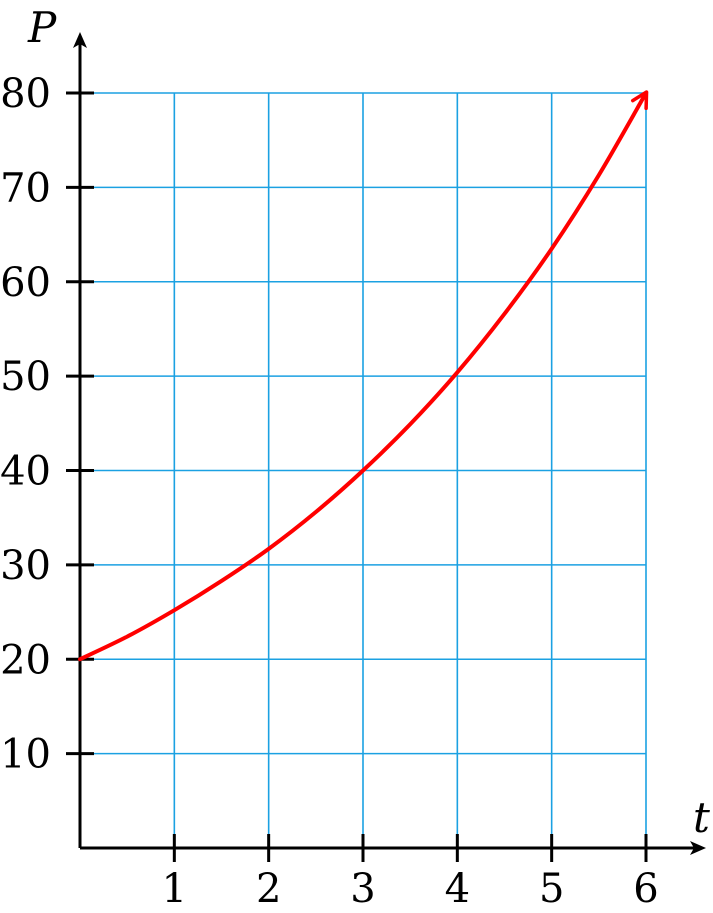 This screenshot has width=713, height=913. What do you see at coordinates (25, 472) in the screenshot?
I see `y-tick-label: 40` at bounding box center [25, 472].